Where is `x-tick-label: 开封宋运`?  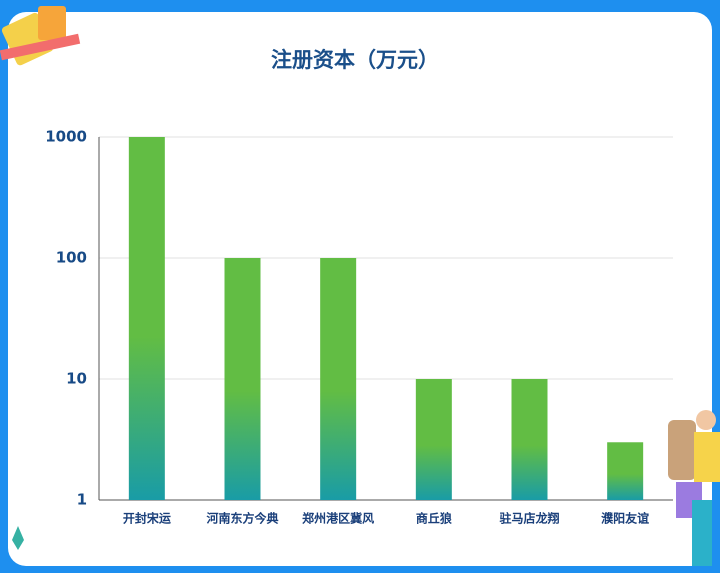 x-tick-label: 开封宋运 is located at coordinates (147, 518).